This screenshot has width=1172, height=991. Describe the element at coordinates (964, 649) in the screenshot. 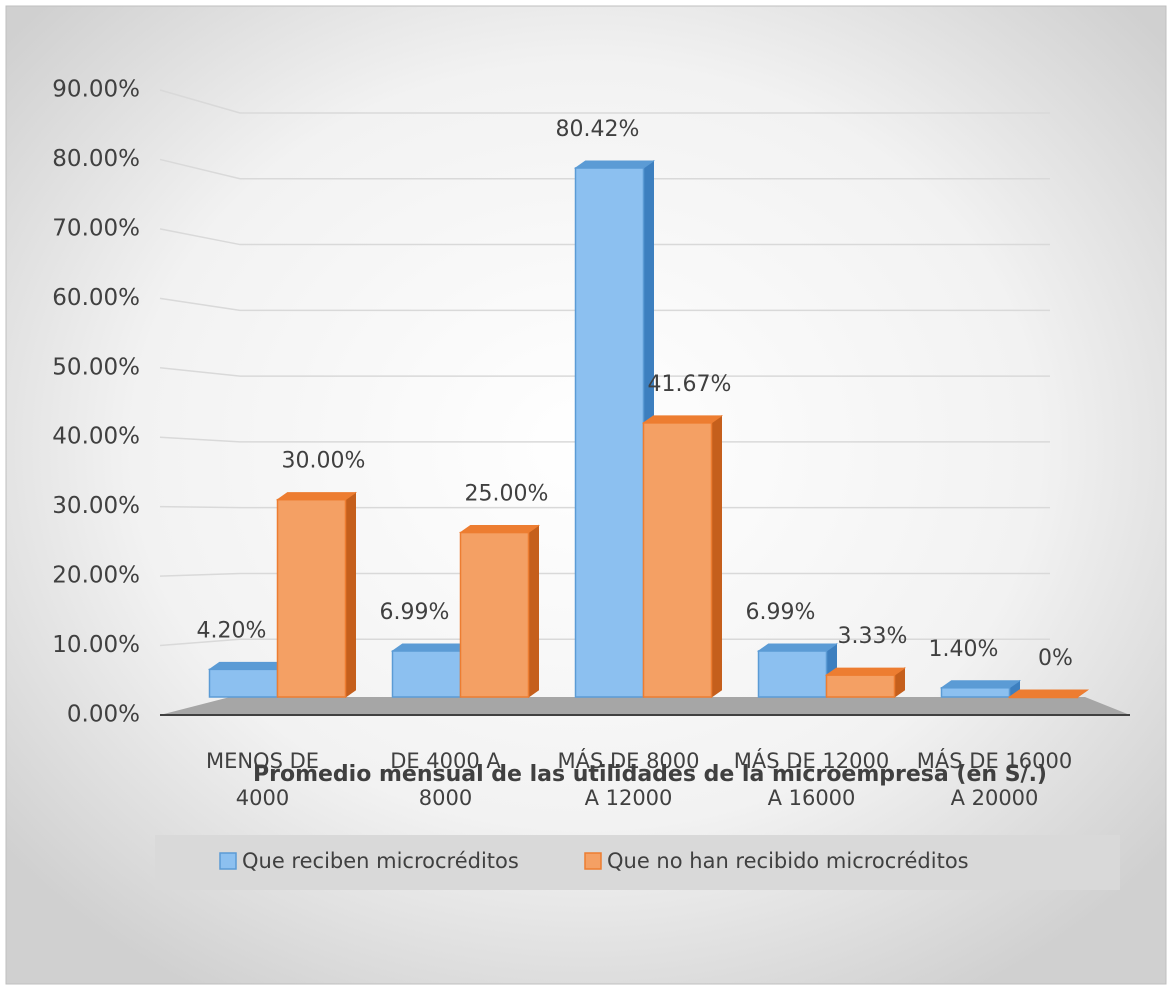

I see `value-label: 1.40%` at that location.